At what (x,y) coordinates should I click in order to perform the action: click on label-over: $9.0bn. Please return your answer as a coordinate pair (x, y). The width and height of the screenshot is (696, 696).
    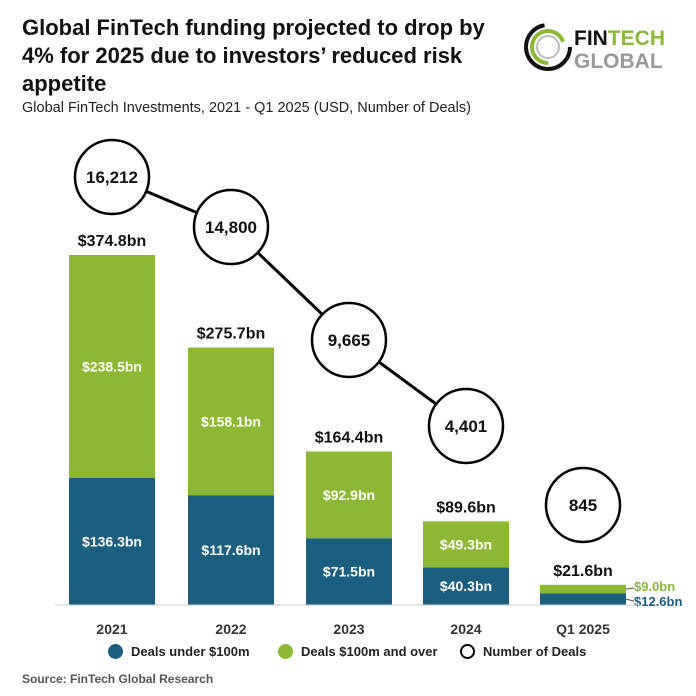
    Looking at the image, I should click on (654, 586).